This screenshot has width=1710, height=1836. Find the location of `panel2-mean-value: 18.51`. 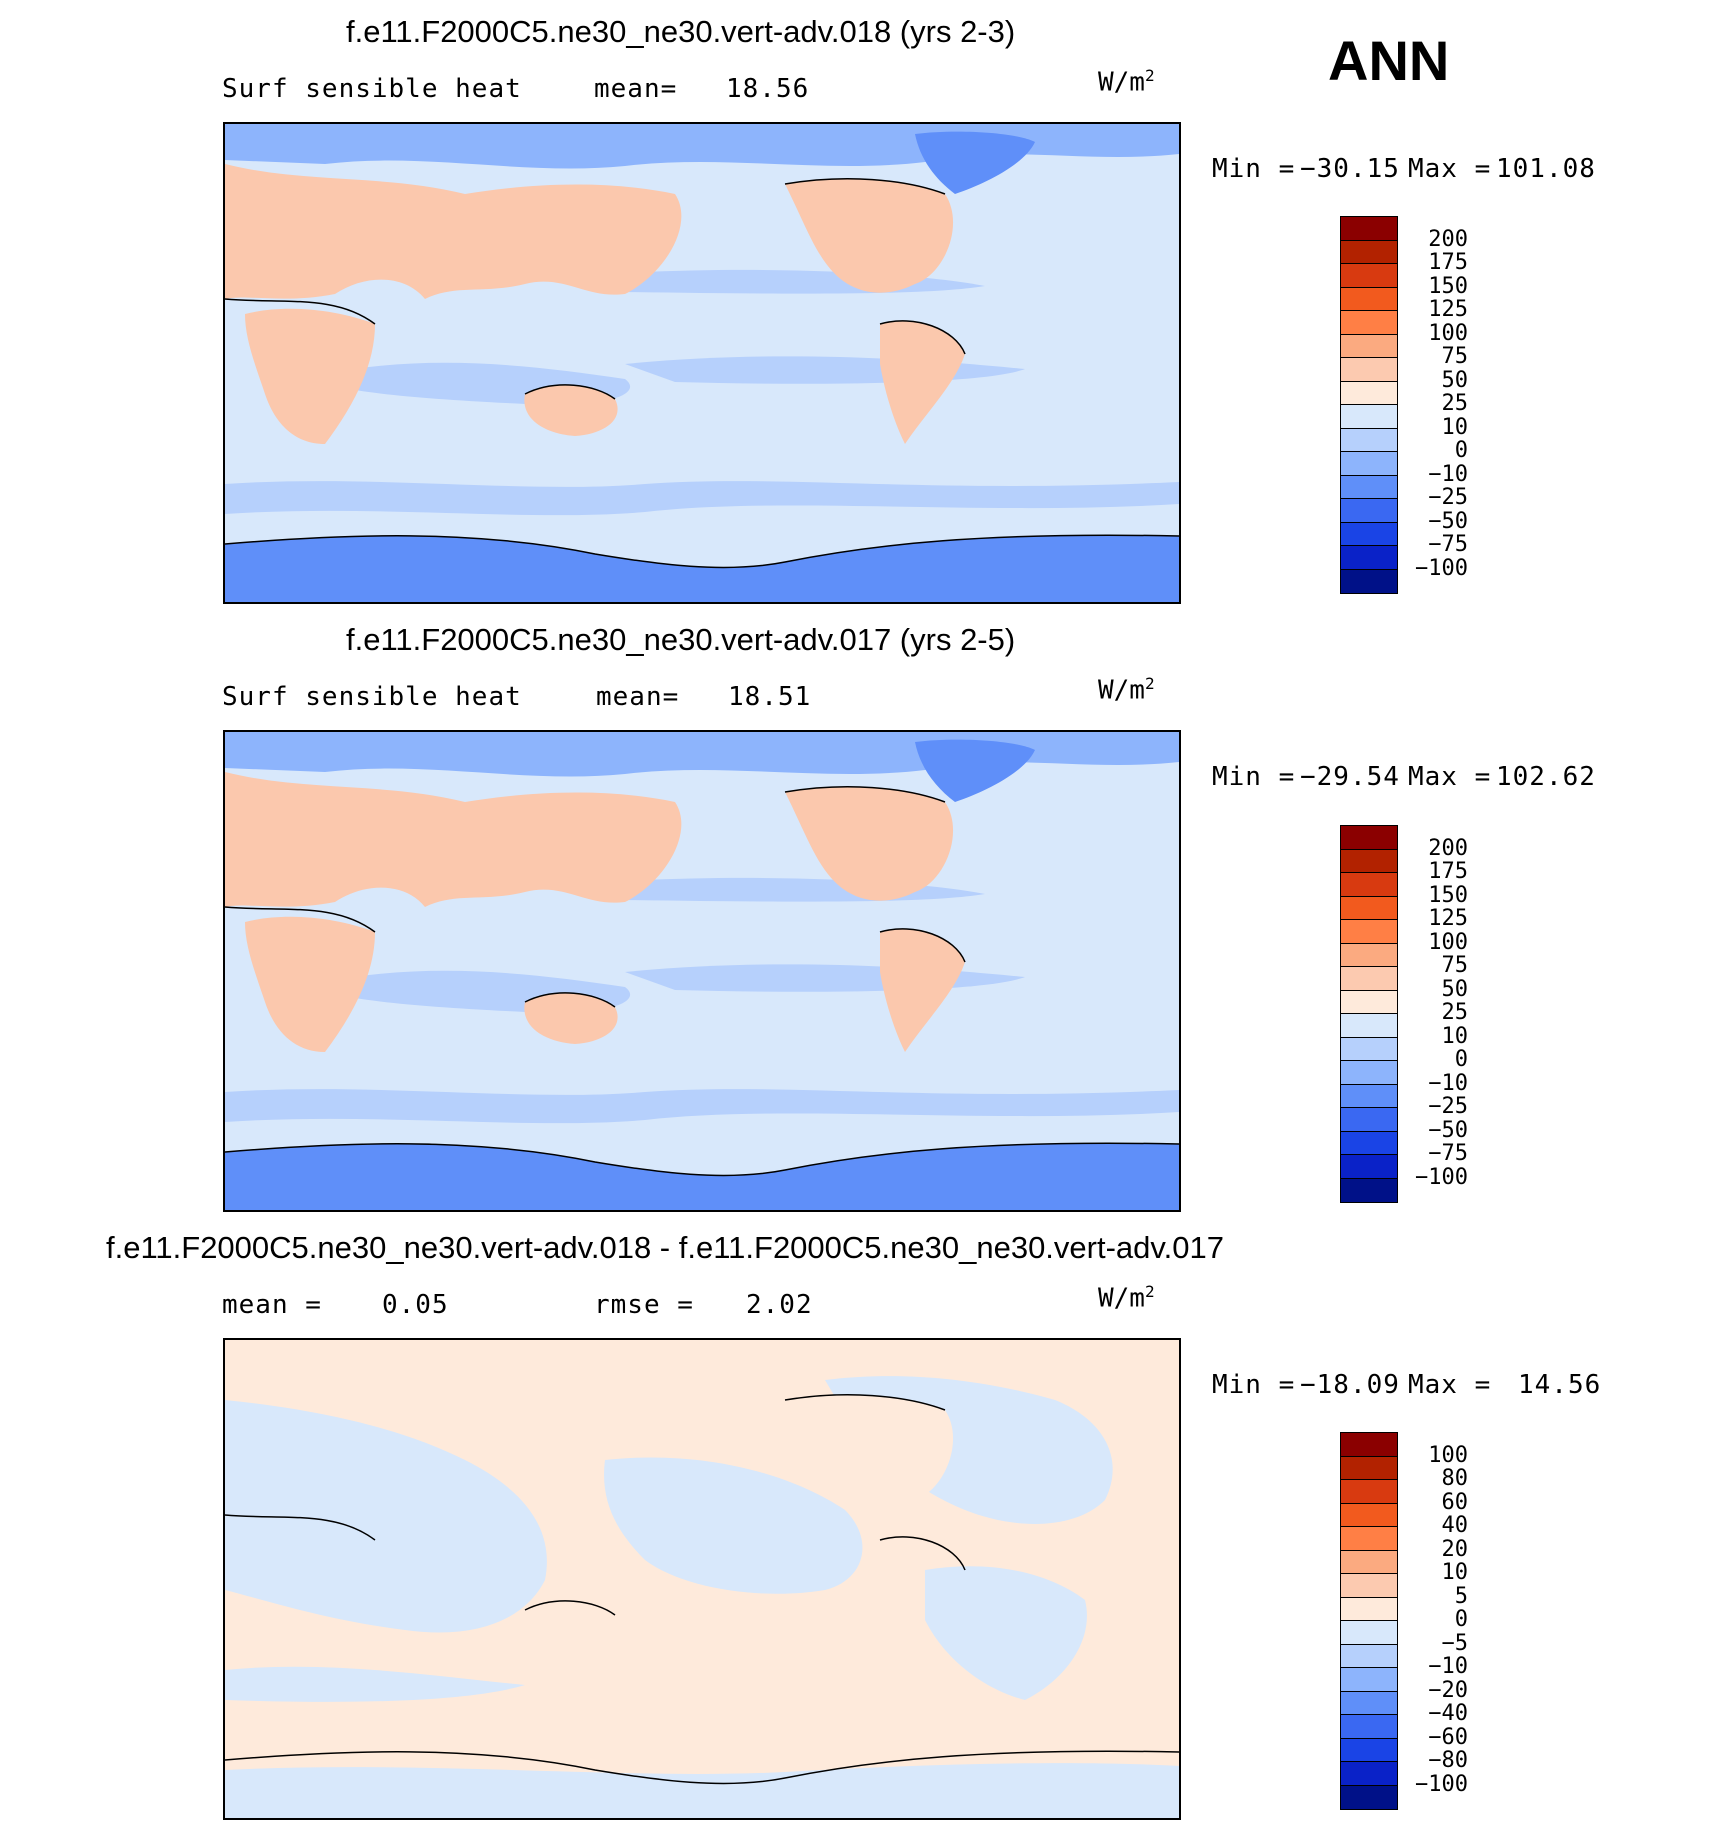

panel2-mean-value: 18.51 is located at coordinates (770, 697).